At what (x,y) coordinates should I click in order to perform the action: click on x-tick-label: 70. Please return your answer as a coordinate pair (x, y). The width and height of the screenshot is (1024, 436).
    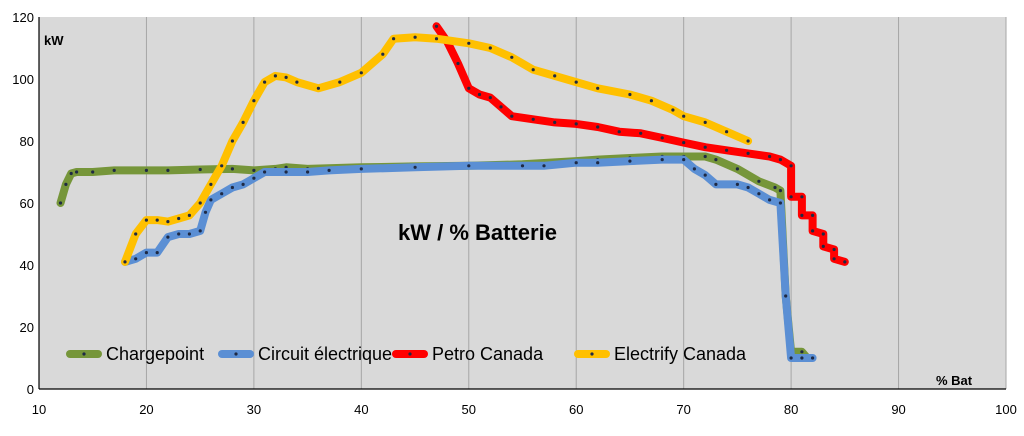
    Looking at the image, I should click on (683, 409).